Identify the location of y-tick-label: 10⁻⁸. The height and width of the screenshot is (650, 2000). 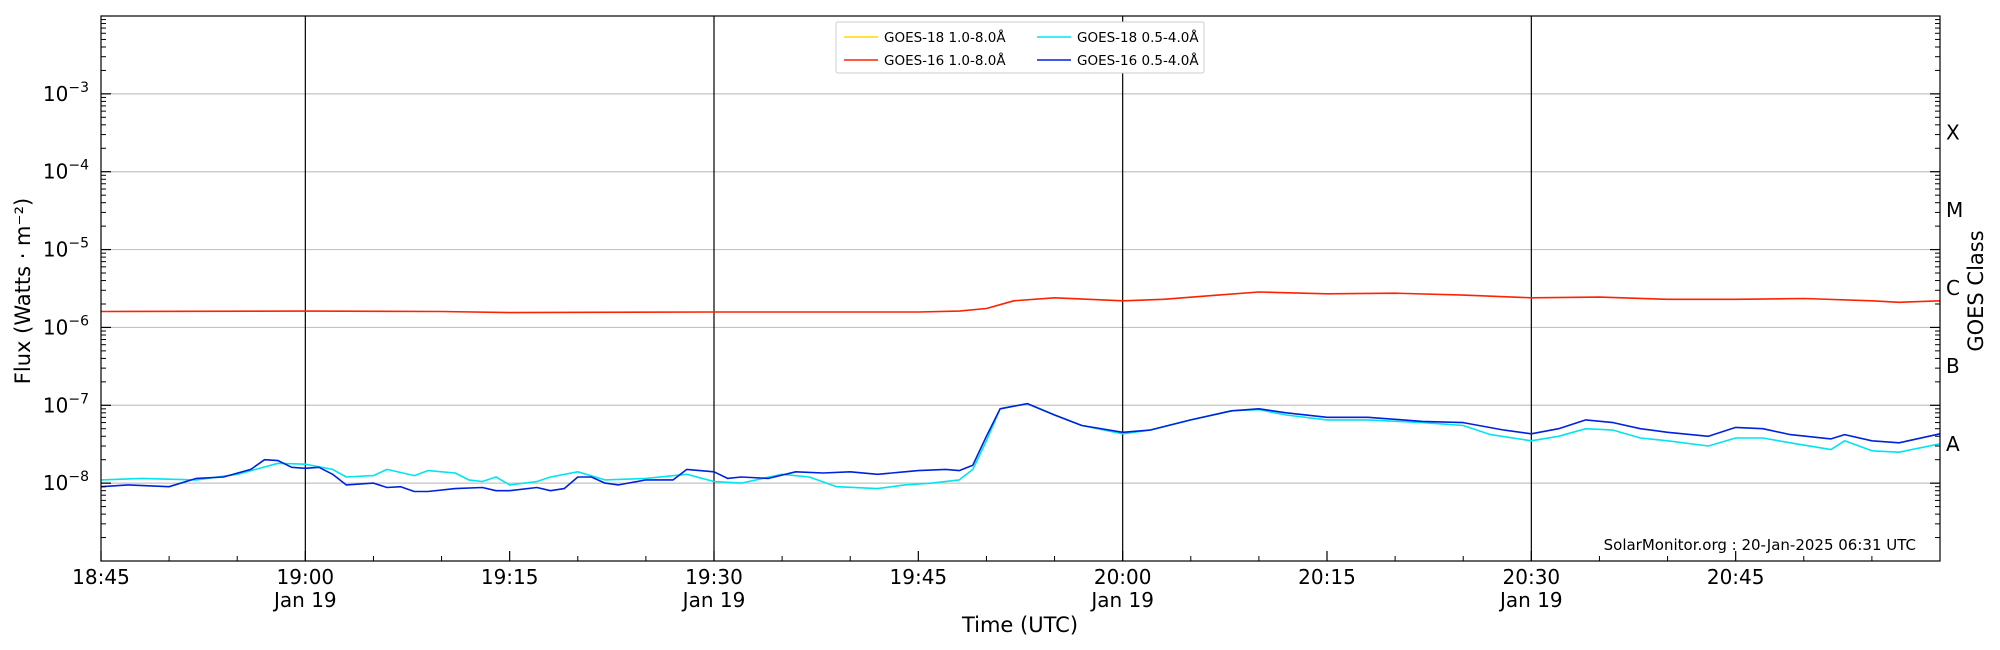
(66, 482).